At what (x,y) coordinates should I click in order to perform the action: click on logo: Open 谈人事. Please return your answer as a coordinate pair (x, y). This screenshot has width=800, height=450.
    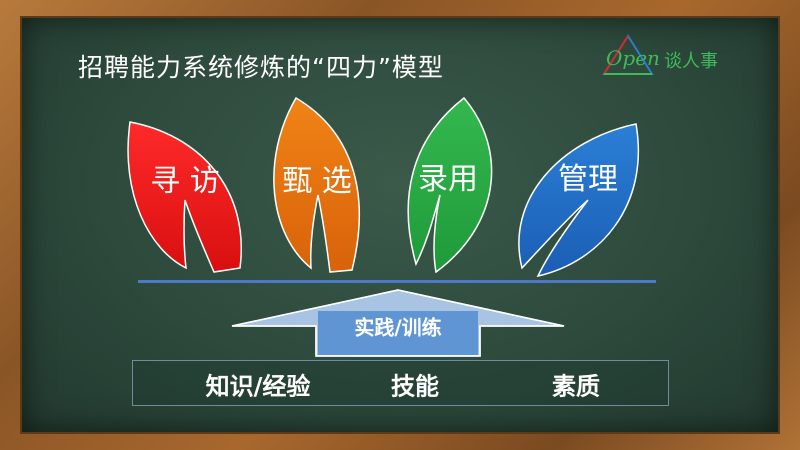
    Looking at the image, I should click on (663, 56).